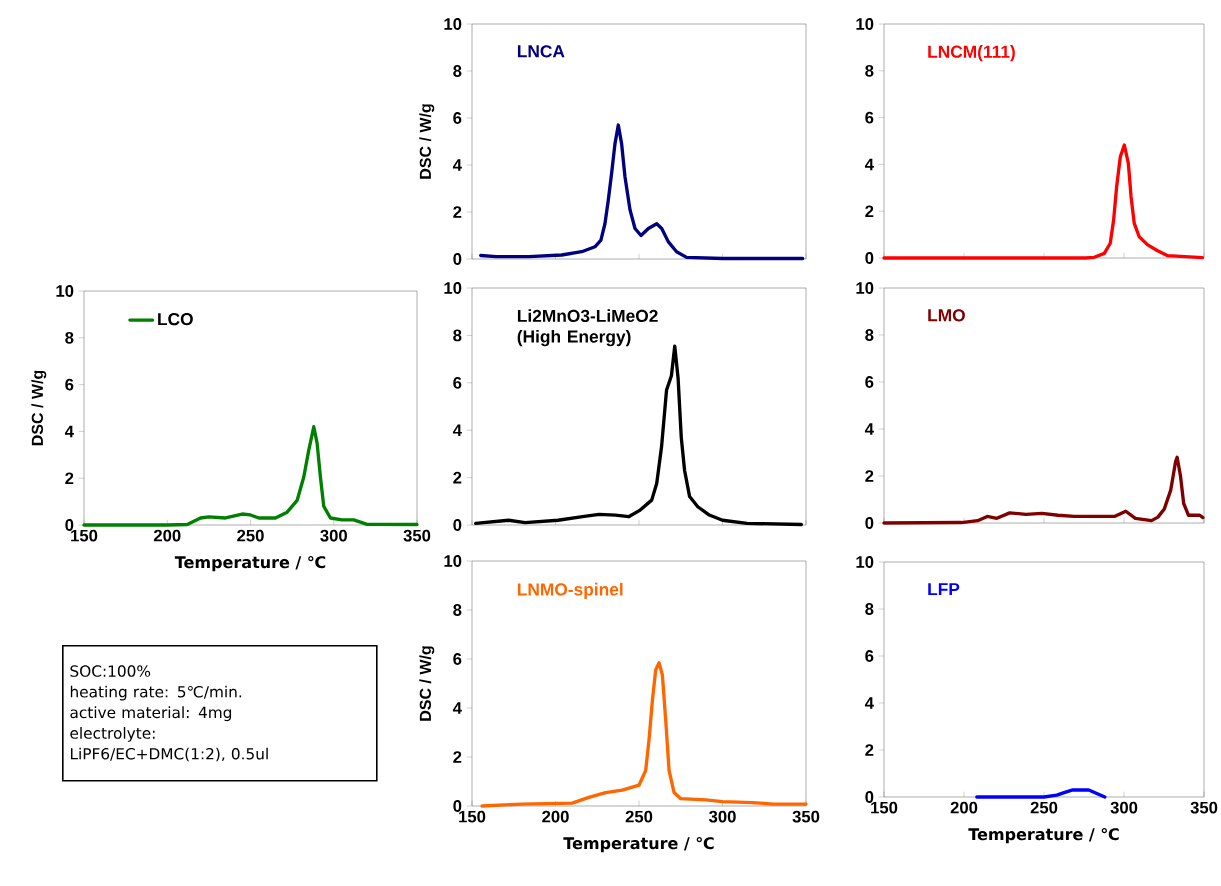  I want to click on text: electrolyte:, so click(112, 734).